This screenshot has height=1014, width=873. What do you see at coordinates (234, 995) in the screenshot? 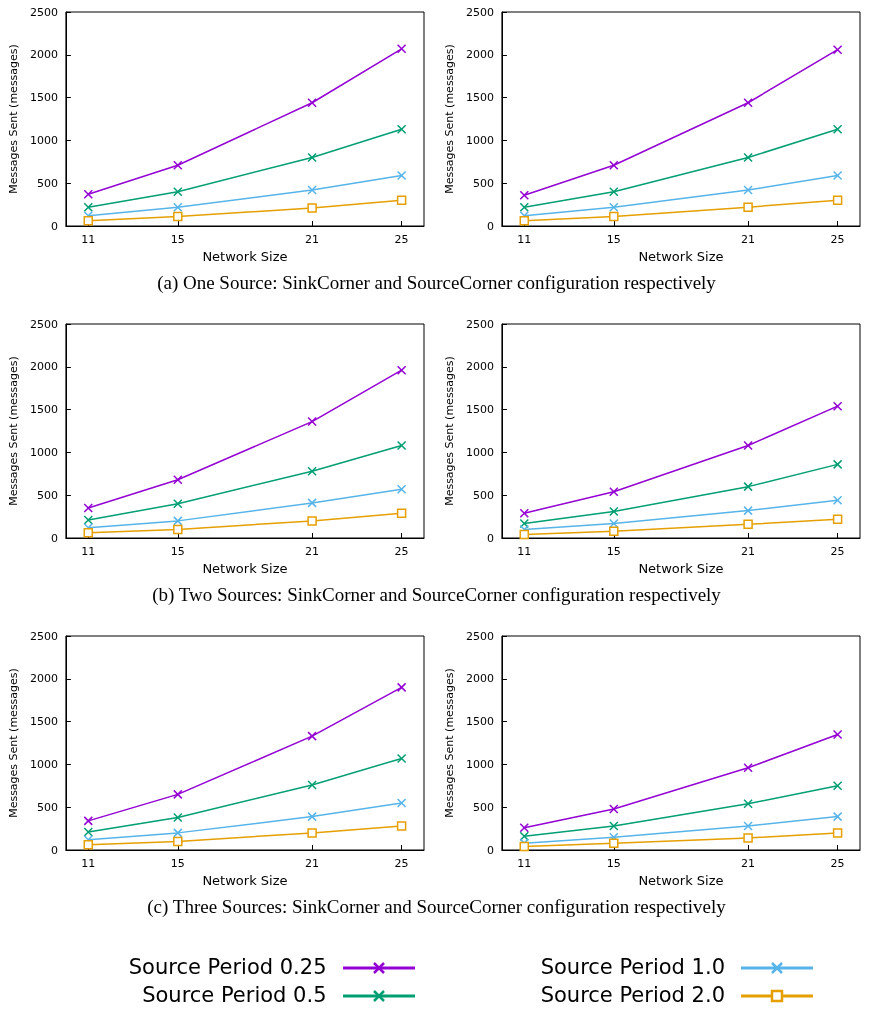
I see `legend-label: Source Period 0.5` at bounding box center [234, 995].